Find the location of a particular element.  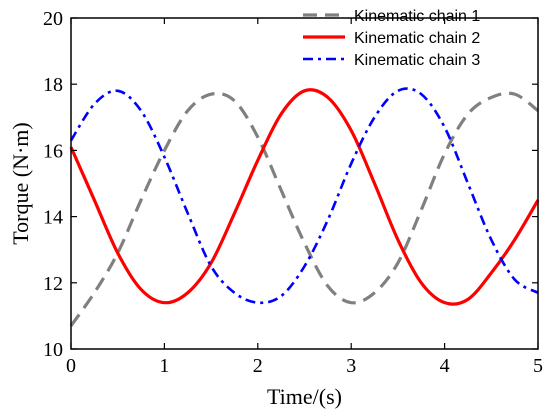

x-tick-label: 0 is located at coordinates (71, 366).